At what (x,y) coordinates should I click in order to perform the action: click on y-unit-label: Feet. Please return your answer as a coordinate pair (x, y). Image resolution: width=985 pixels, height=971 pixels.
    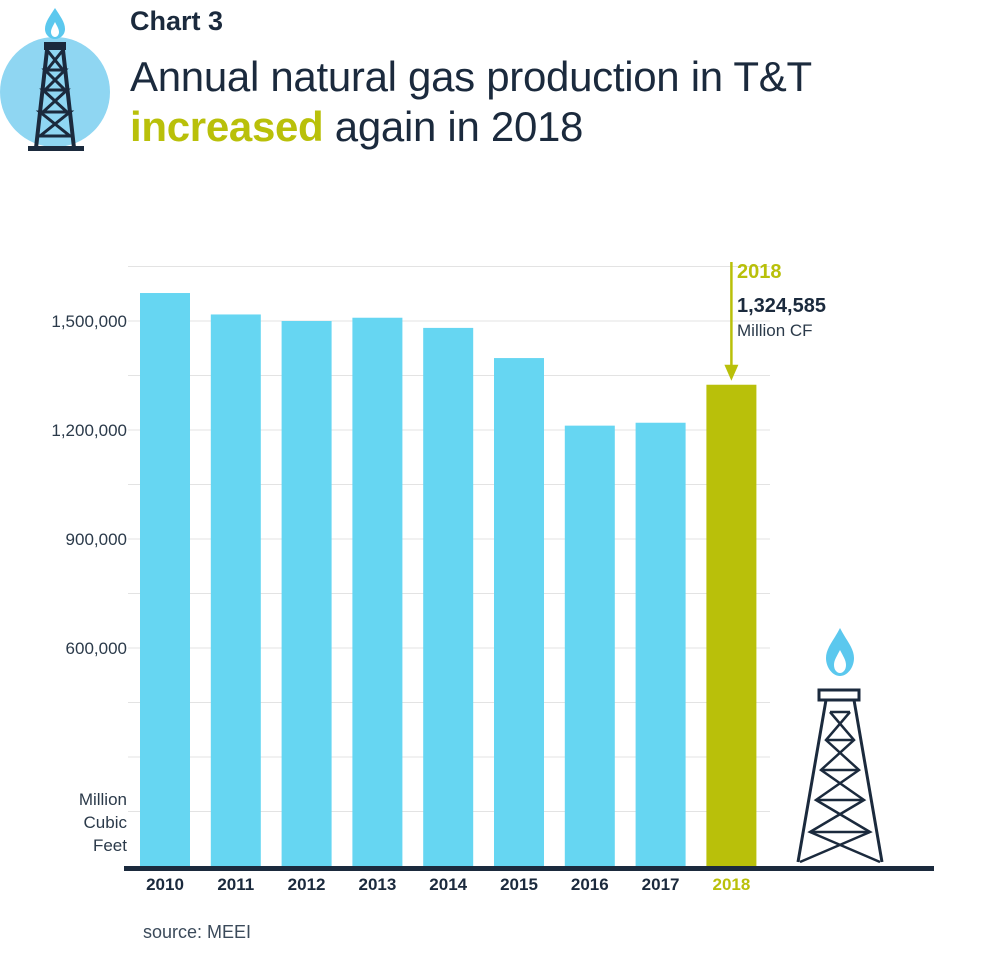
    Looking at the image, I should click on (110, 845).